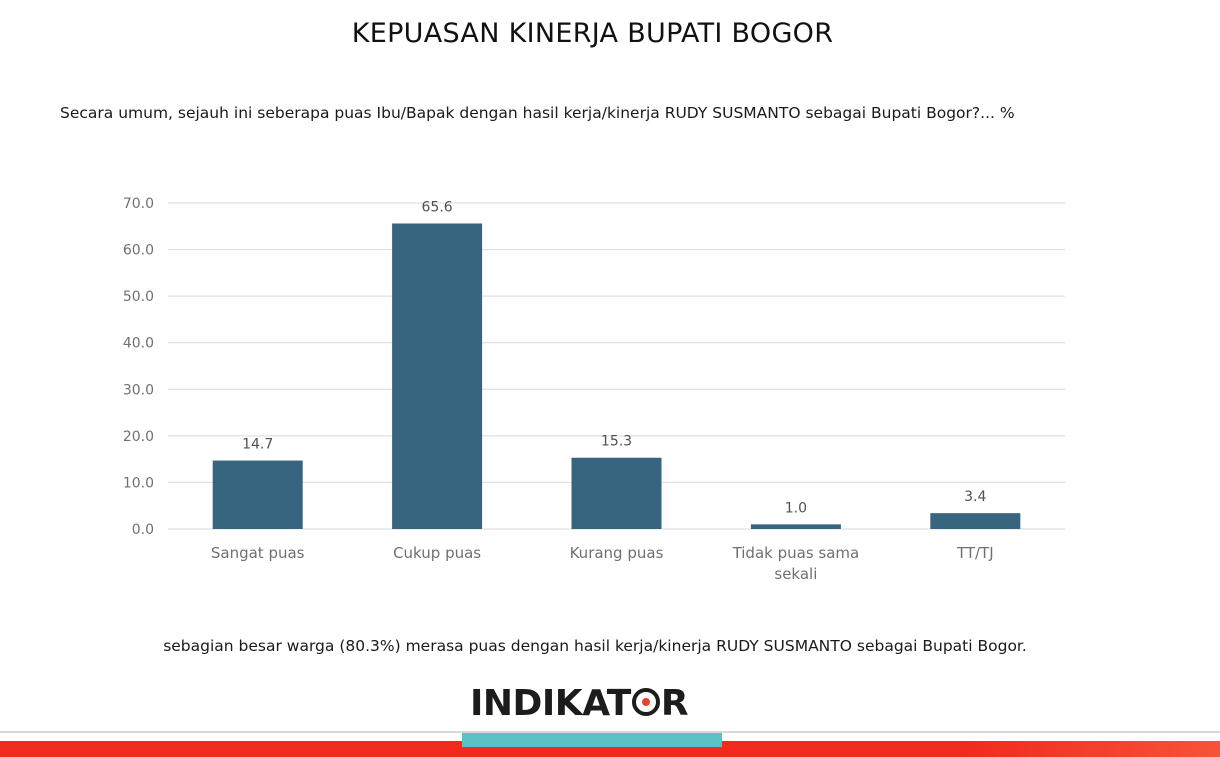 This screenshot has height=757, width=1220. What do you see at coordinates (138, 437) in the screenshot?
I see `y-tick-label: 20.0` at bounding box center [138, 437].